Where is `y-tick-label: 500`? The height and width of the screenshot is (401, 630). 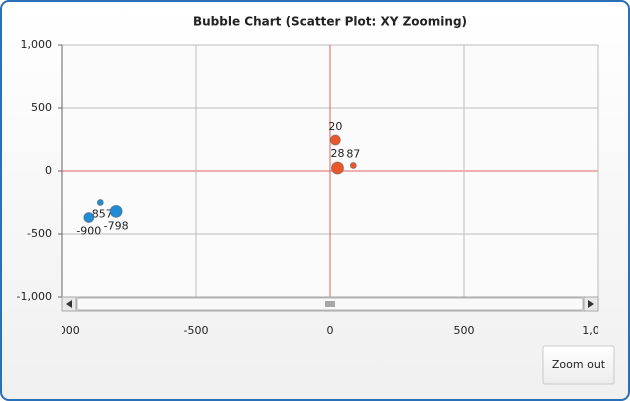
y-tick-label: 500 is located at coordinates (41, 107).